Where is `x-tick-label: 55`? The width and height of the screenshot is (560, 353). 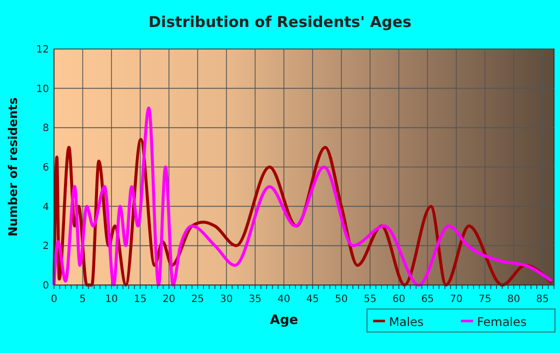 x-tick-label: 55 is located at coordinates (370, 299).